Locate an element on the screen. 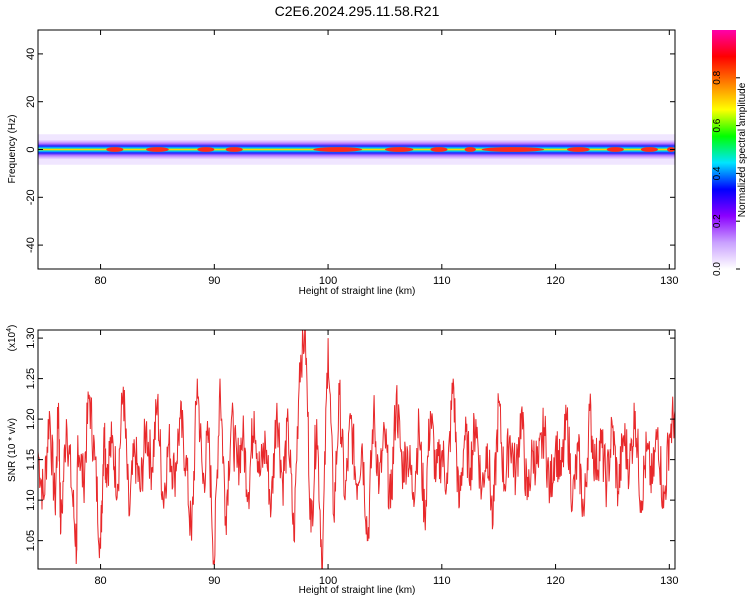  colorbar-label: Normalized spectral amplitude is located at coordinates (742, 149).